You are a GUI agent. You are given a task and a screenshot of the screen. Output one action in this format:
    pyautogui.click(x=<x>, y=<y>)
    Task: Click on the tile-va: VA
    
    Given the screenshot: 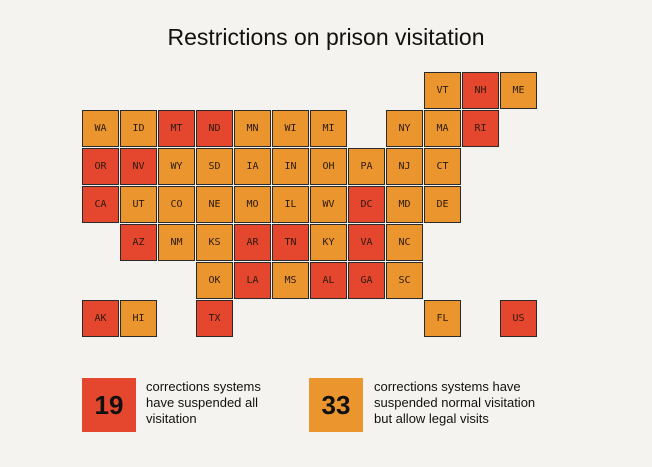 What is the action you would take?
    pyautogui.click(x=366, y=242)
    